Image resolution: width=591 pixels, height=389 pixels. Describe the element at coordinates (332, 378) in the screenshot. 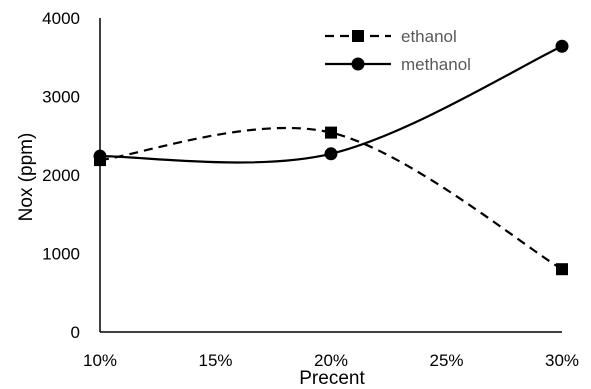

I see `x-axis-title: Precent` at that location.